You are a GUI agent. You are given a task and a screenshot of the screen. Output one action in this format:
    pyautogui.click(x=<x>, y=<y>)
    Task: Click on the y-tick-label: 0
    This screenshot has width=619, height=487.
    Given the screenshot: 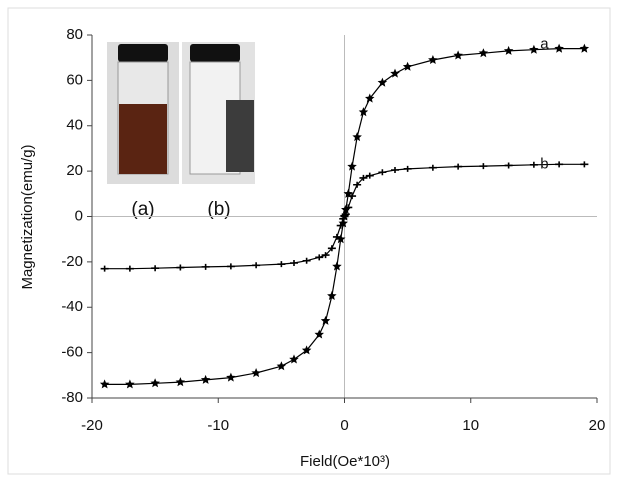 What is the action you would take?
    pyautogui.click(x=79, y=215)
    